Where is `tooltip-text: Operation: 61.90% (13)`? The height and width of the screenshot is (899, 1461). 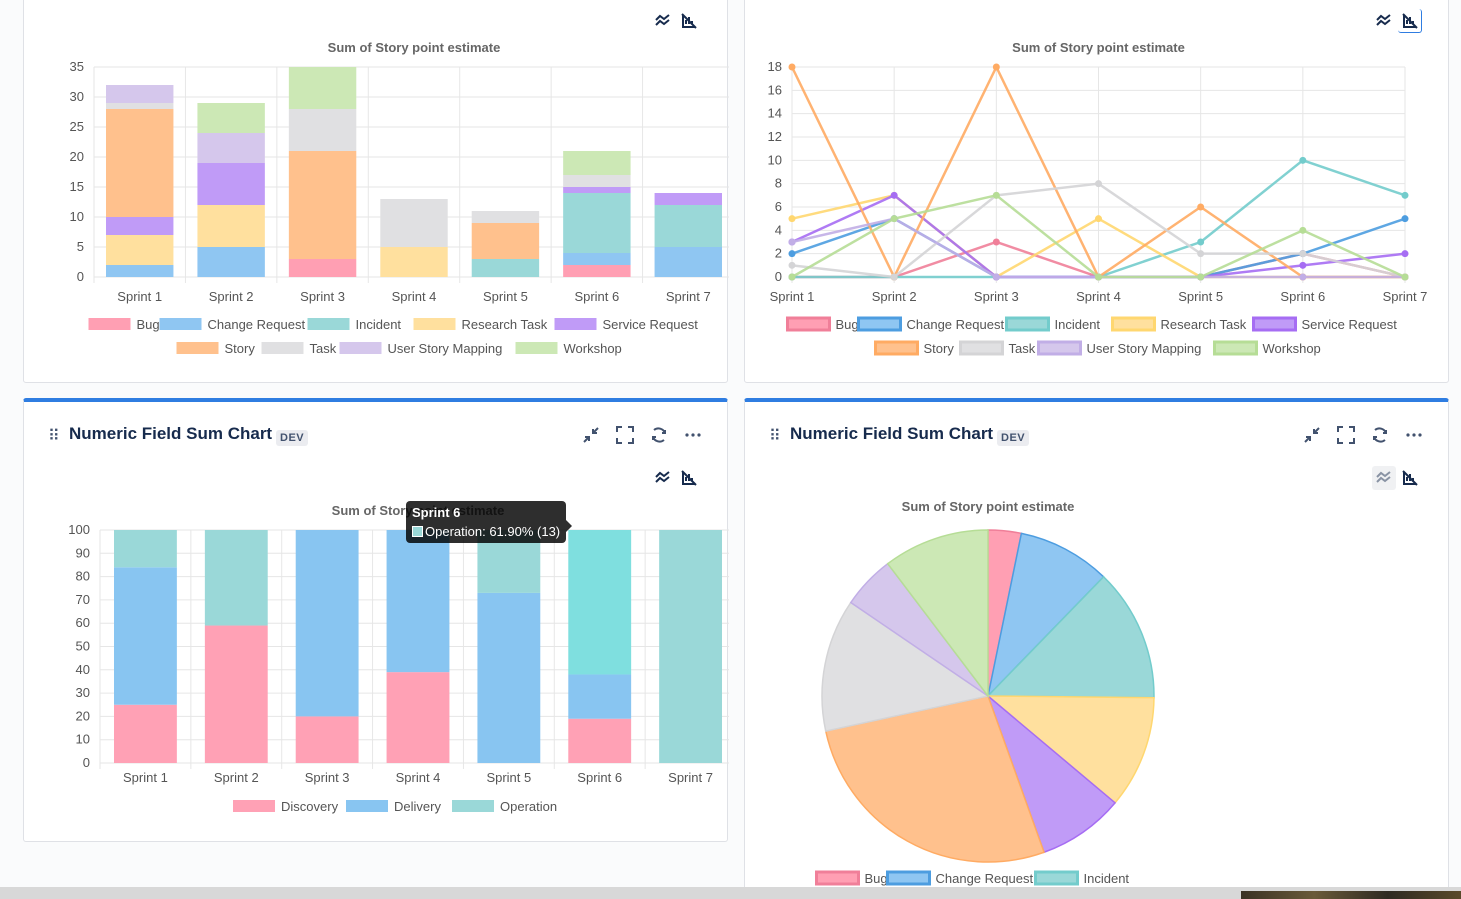 tooltip-text: Operation: 61.90% (13) is located at coordinates (493, 531).